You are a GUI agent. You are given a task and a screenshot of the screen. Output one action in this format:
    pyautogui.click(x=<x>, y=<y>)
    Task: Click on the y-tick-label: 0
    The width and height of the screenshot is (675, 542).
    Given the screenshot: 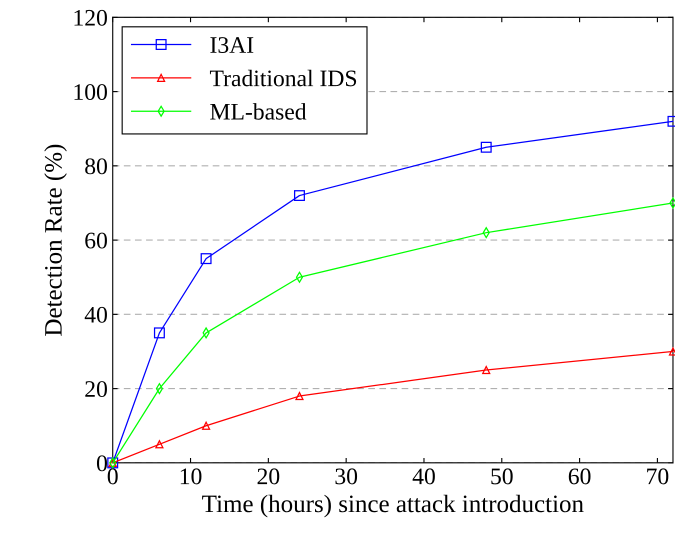 What is the action you would take?
    pyautogui.click(x=101, y=463)
    